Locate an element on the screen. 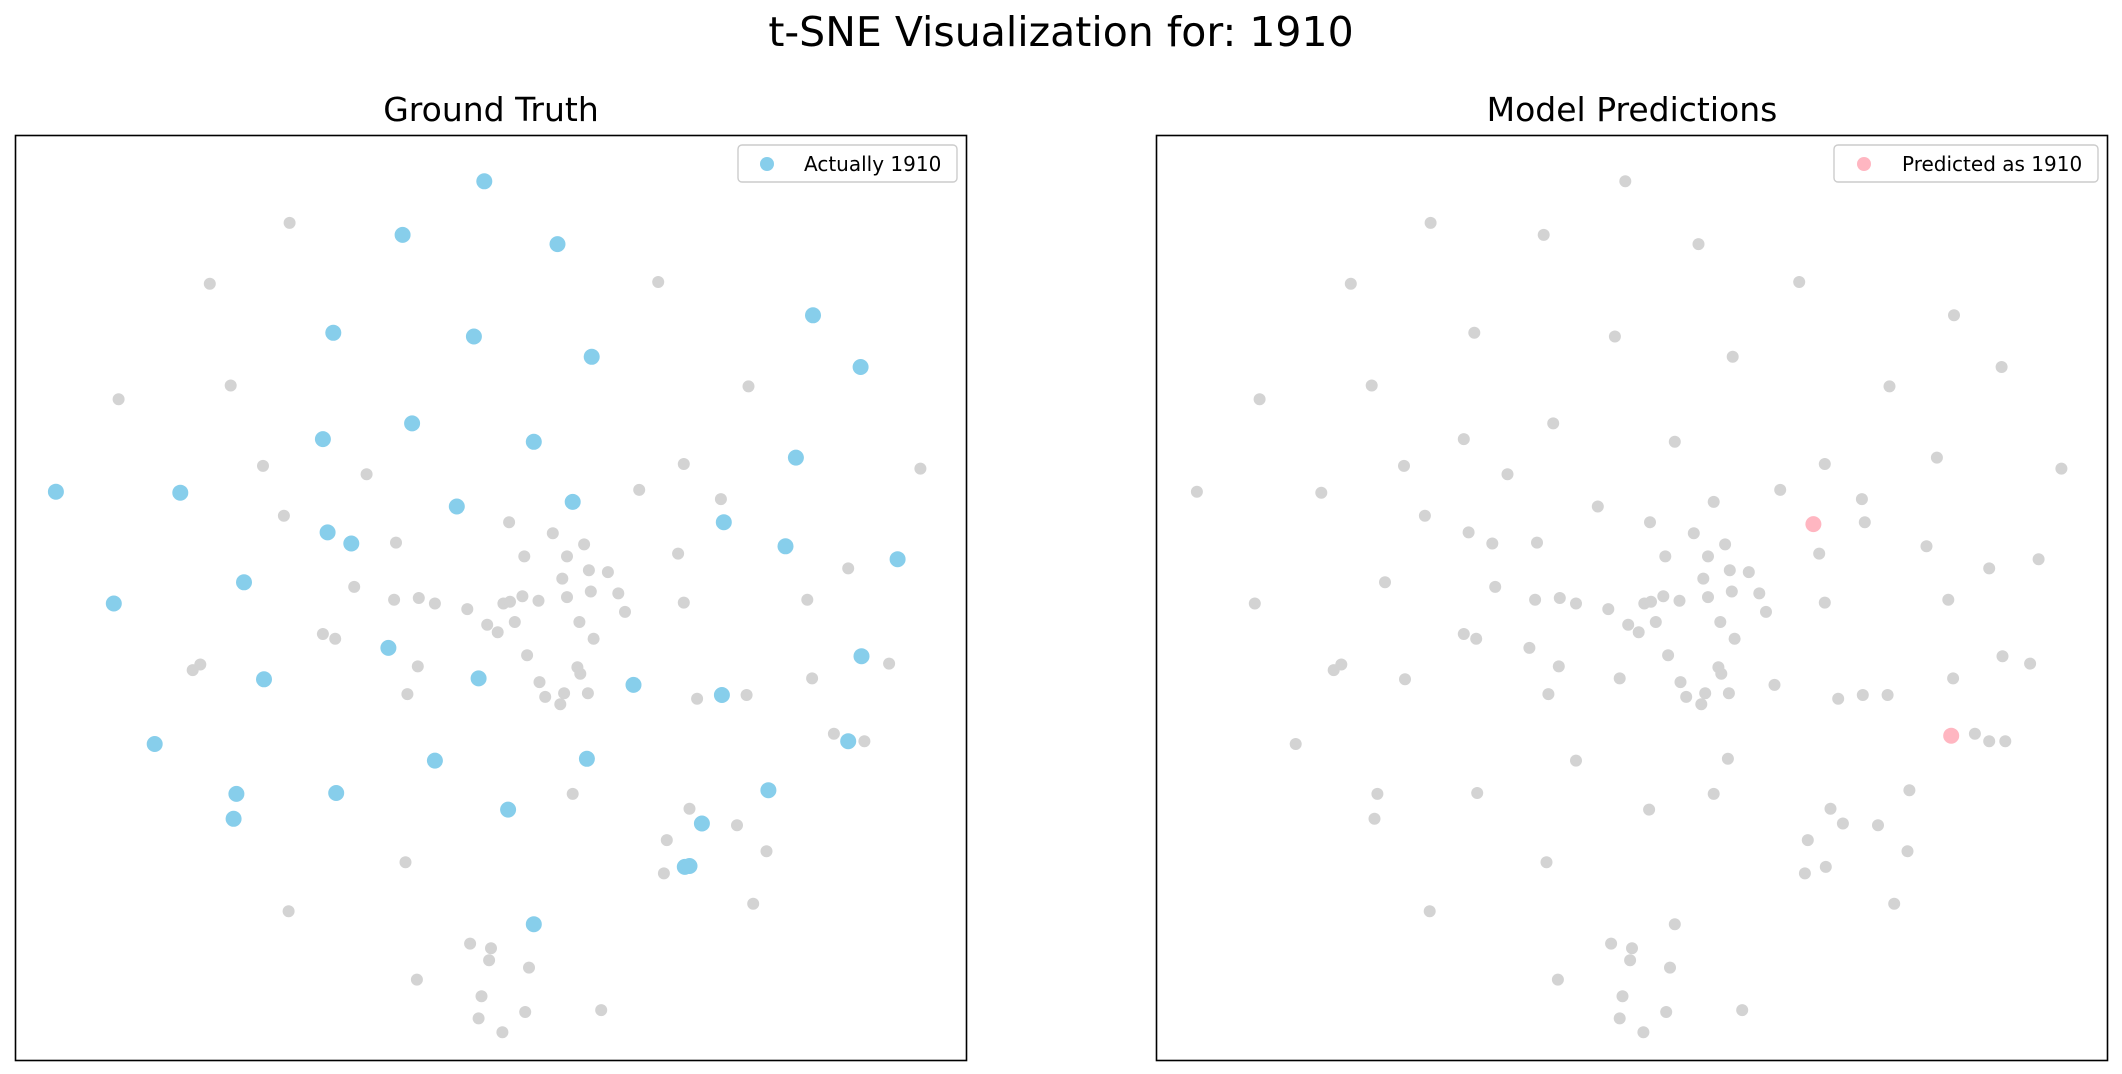 The height and width of the screenshot is (1074, 2122). model-predictions-legend-box is located at coordinates (1966, 163).